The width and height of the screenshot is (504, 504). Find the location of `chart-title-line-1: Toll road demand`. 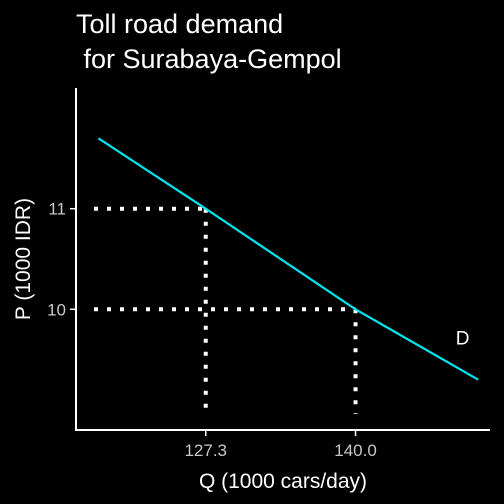

chart-title-line-1: Toll road demand is located at coordinates (179, 24).